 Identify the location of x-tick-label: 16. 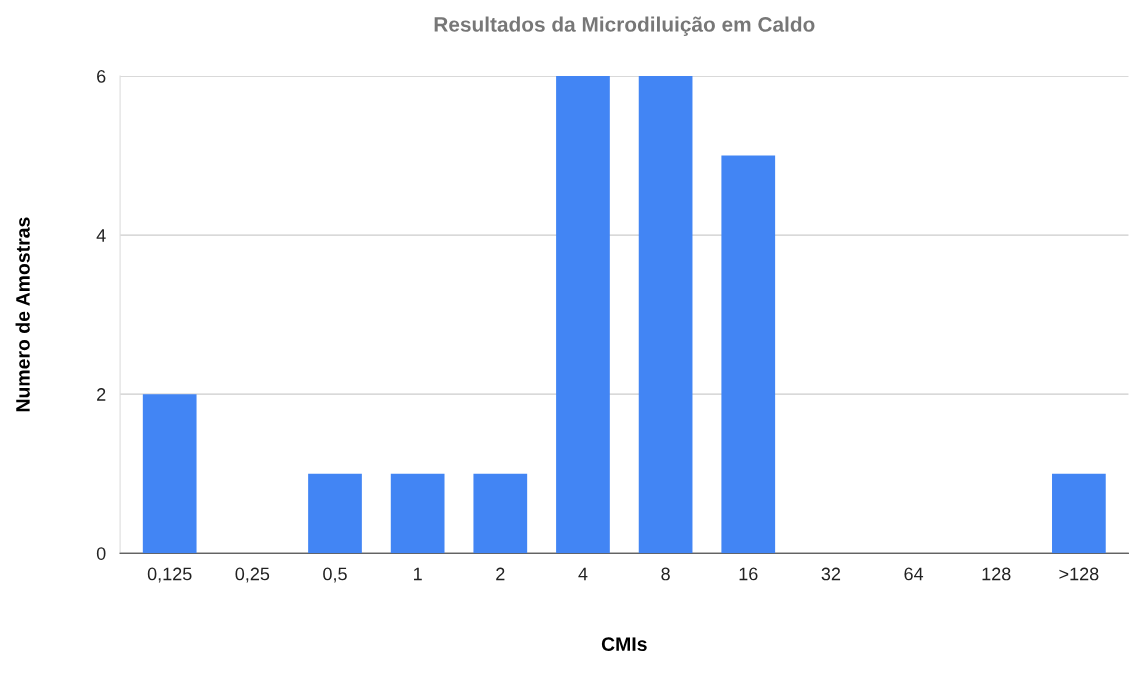
(748, 574).